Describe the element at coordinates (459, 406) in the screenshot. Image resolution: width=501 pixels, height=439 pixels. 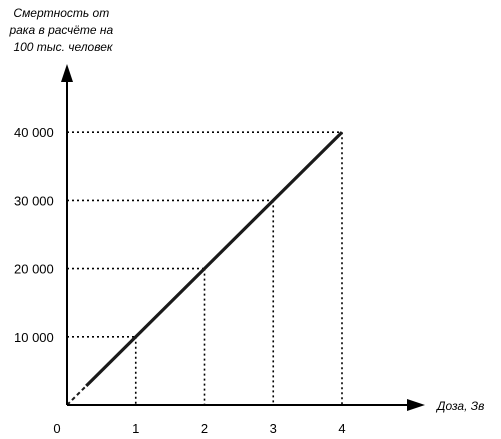
I see `x-axis-title: Доза, Зв` at that location.